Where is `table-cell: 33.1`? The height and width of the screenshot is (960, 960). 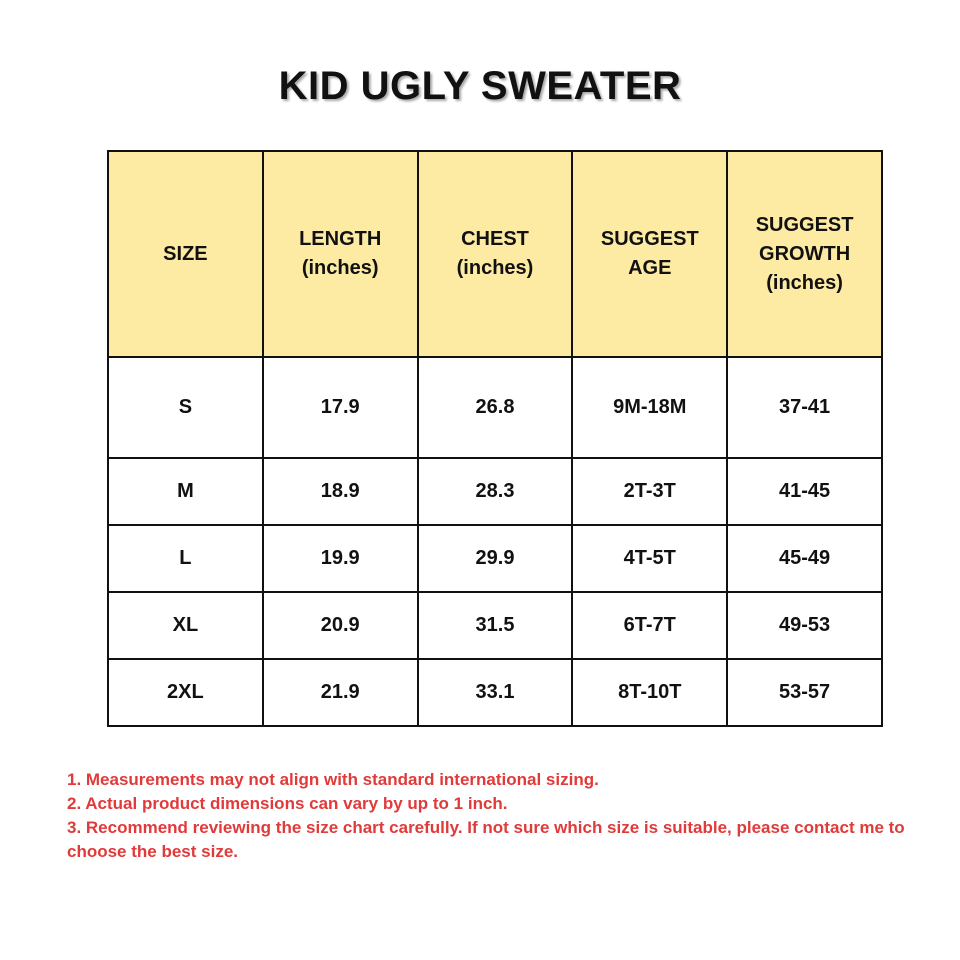
table-cell: 33.1 is located at coordinates (495, 692).